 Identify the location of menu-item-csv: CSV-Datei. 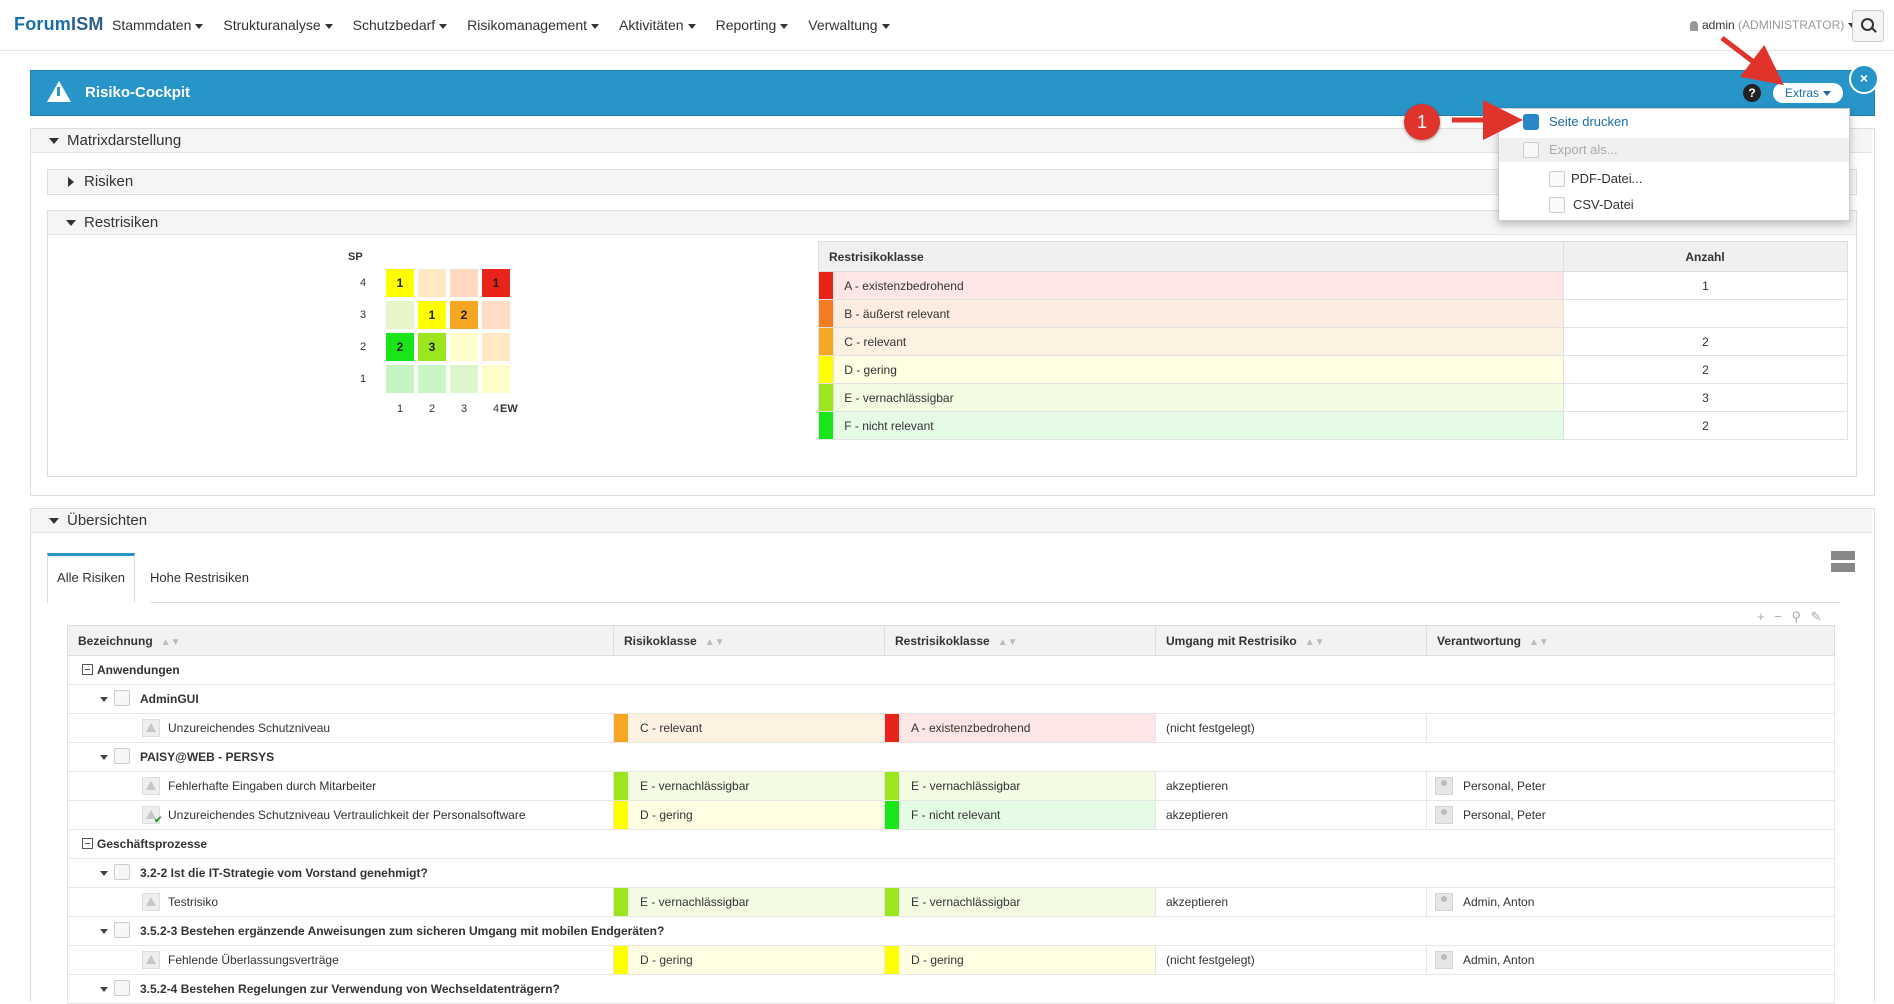
(1674, 205).